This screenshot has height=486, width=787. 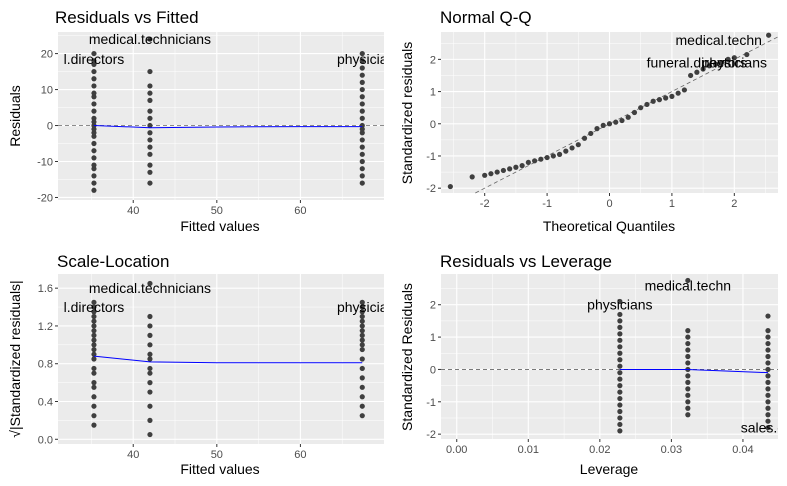 What do you see at coordinates (362, 59) in the screenshot?
I see `point-label: physicia` at bounding box center [362, 59].